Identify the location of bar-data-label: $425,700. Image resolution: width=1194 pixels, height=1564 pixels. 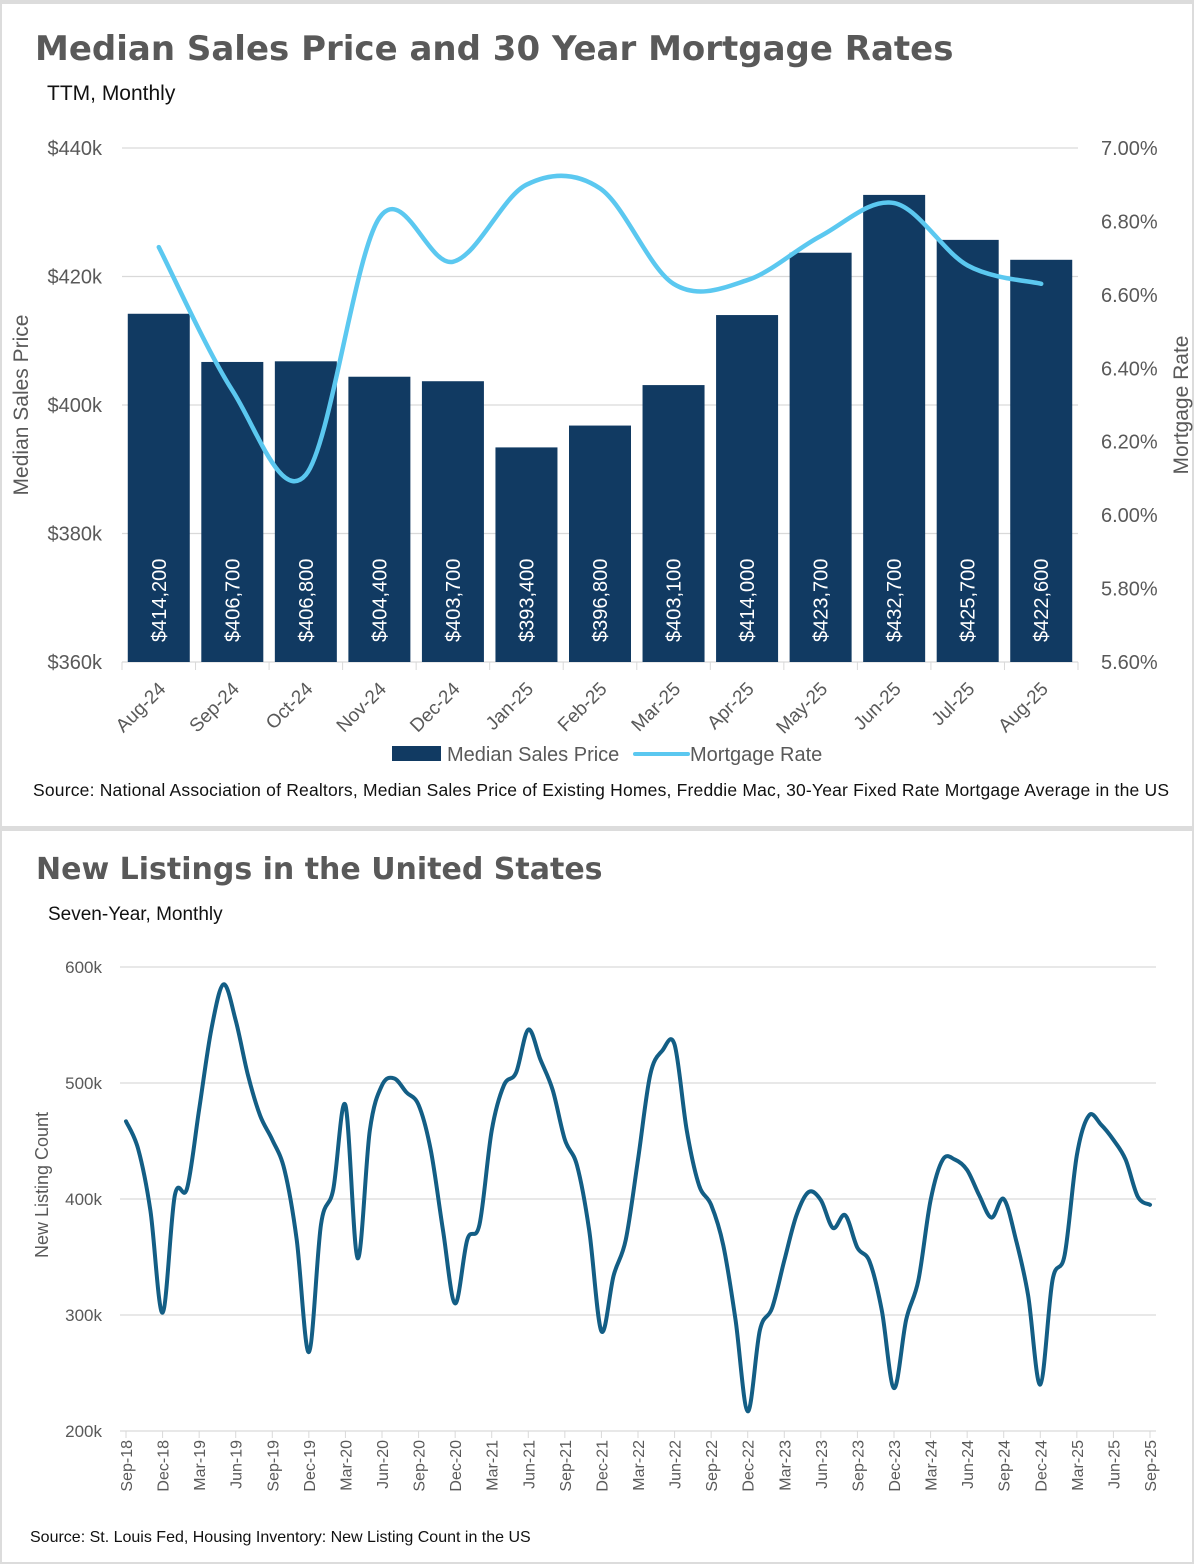
(969, 600).